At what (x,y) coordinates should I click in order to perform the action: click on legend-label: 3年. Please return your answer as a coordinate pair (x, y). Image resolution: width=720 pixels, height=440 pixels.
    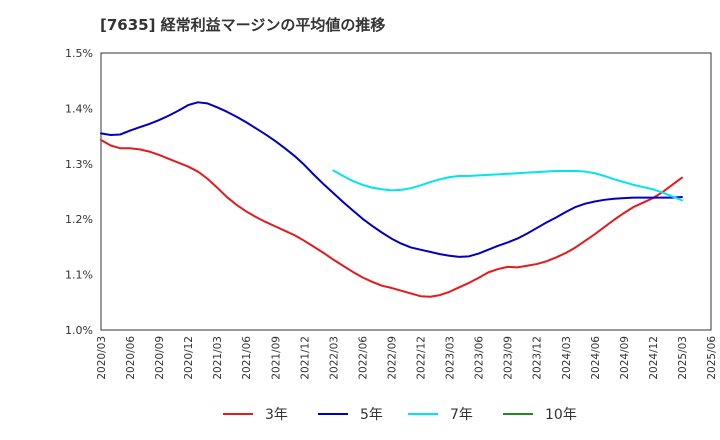
    Looking at the image, I should click on (276, 415).